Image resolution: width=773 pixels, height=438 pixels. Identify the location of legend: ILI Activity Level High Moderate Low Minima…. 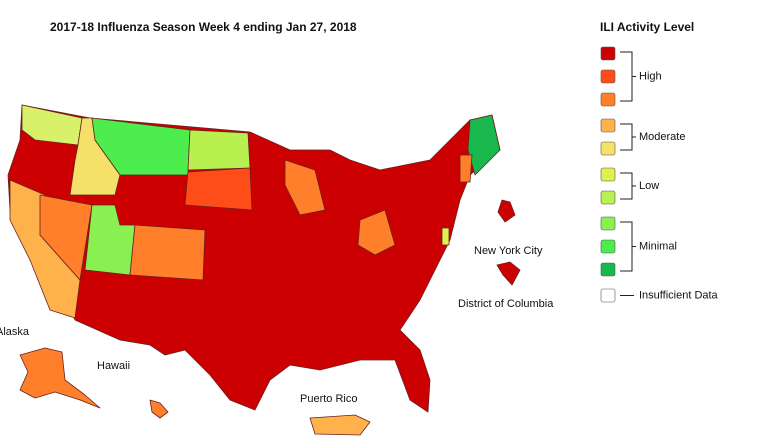
(659, 161).